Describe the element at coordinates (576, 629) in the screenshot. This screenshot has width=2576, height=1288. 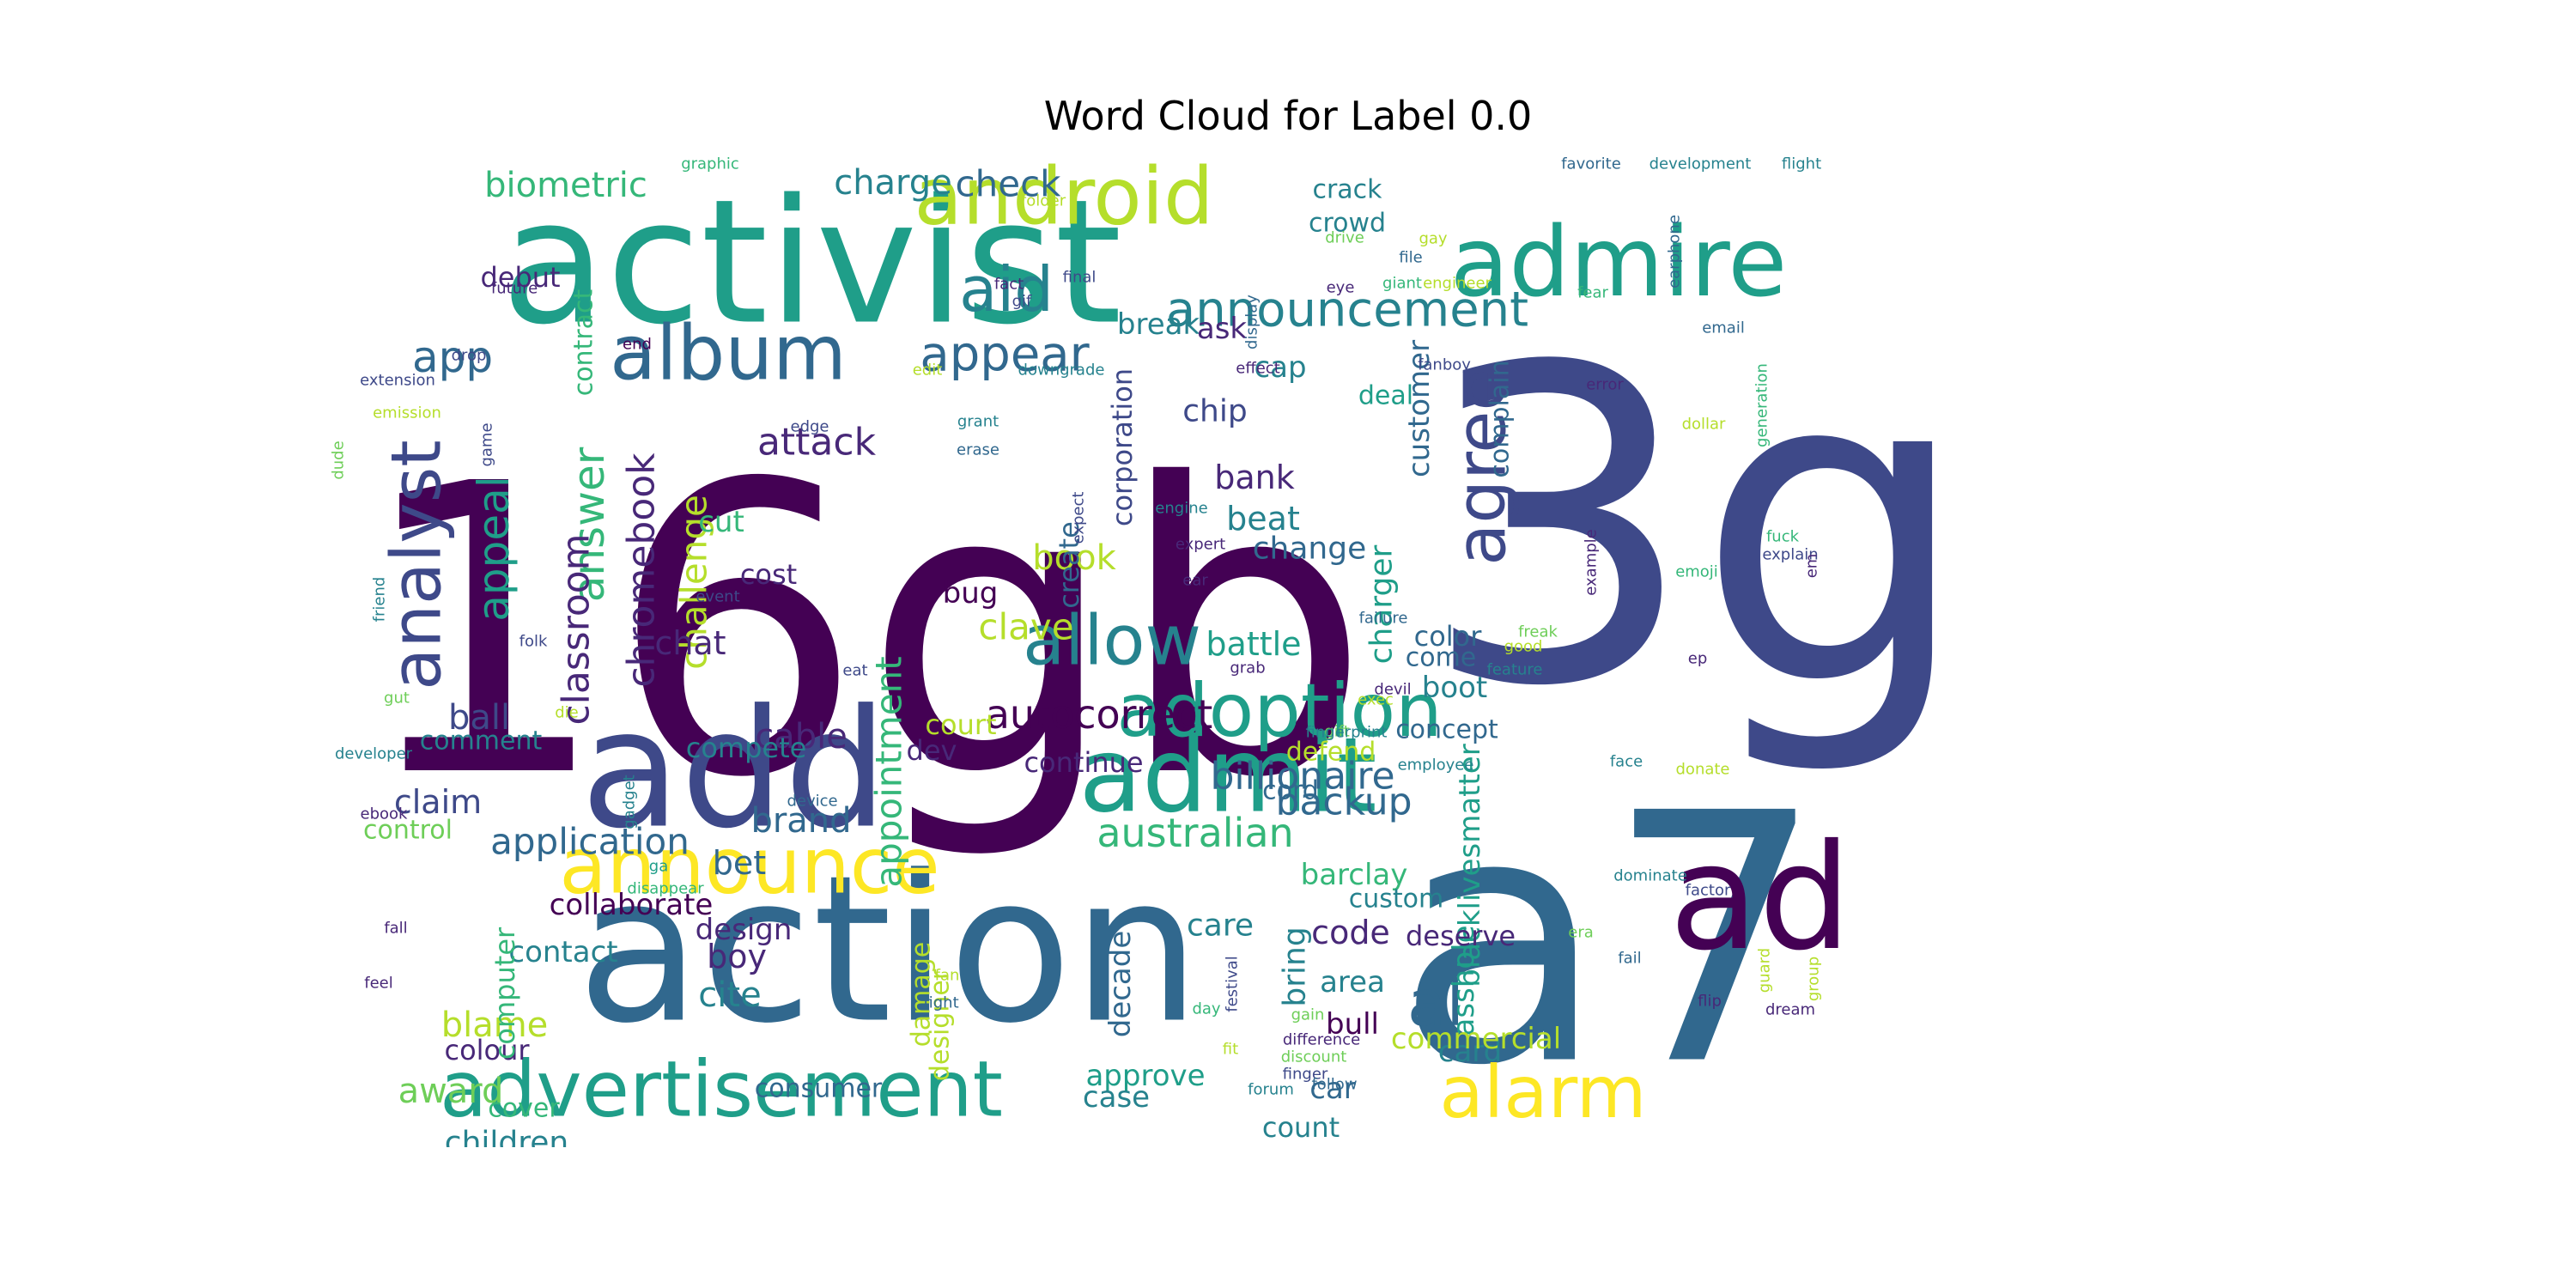
I see `word-classroom: classroom` at that location.